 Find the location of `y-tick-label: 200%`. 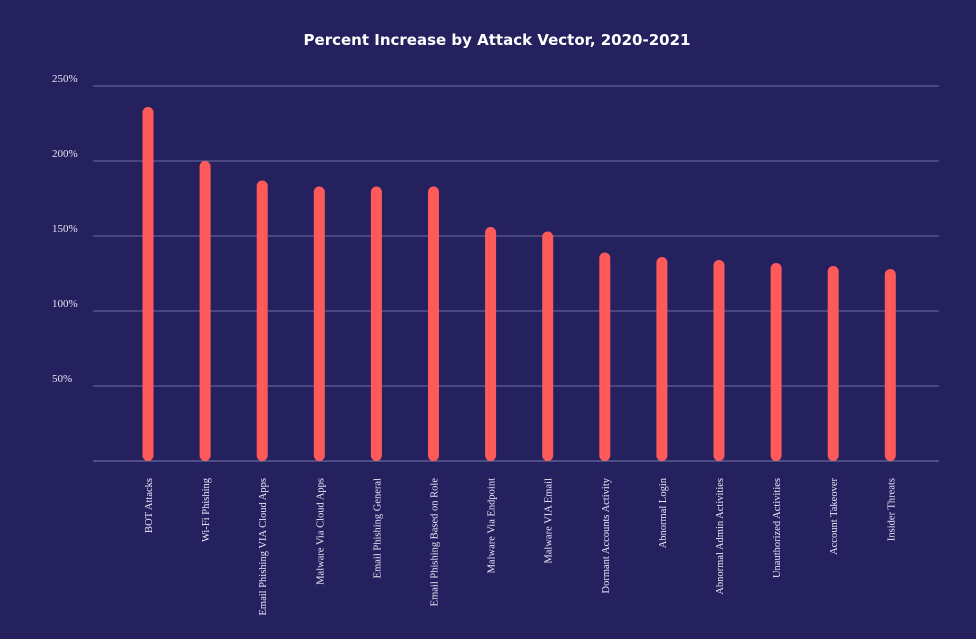

y-tick-label: 200% is located at coordinates (65, 154).